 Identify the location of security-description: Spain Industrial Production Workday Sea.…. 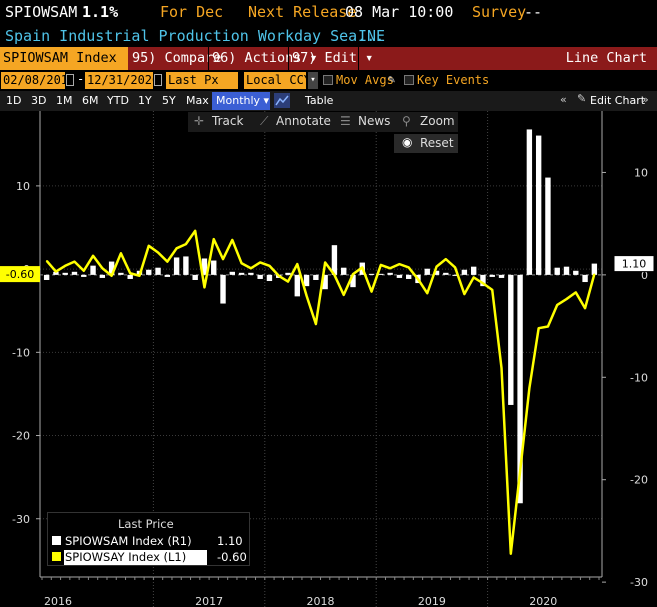
(195, 36).